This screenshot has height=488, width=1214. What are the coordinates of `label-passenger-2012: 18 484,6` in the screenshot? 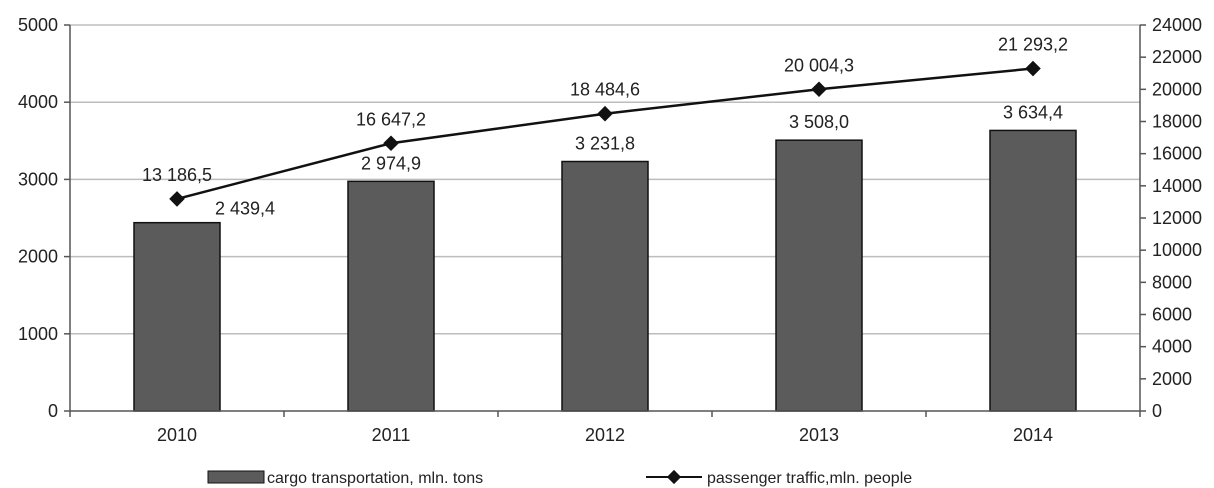 It's located at (605, 90).